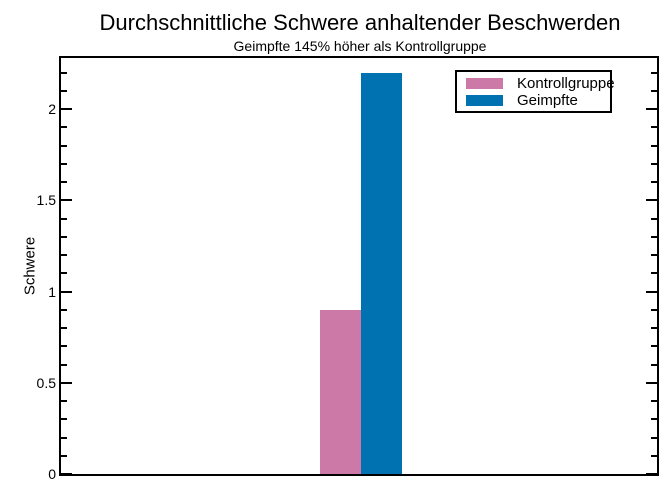 The height and width of the screenshot is (500, 666). Describe the element at coordinates (46, 382) in the screenshot. I see `y-tick-label: 0.5` at that location.